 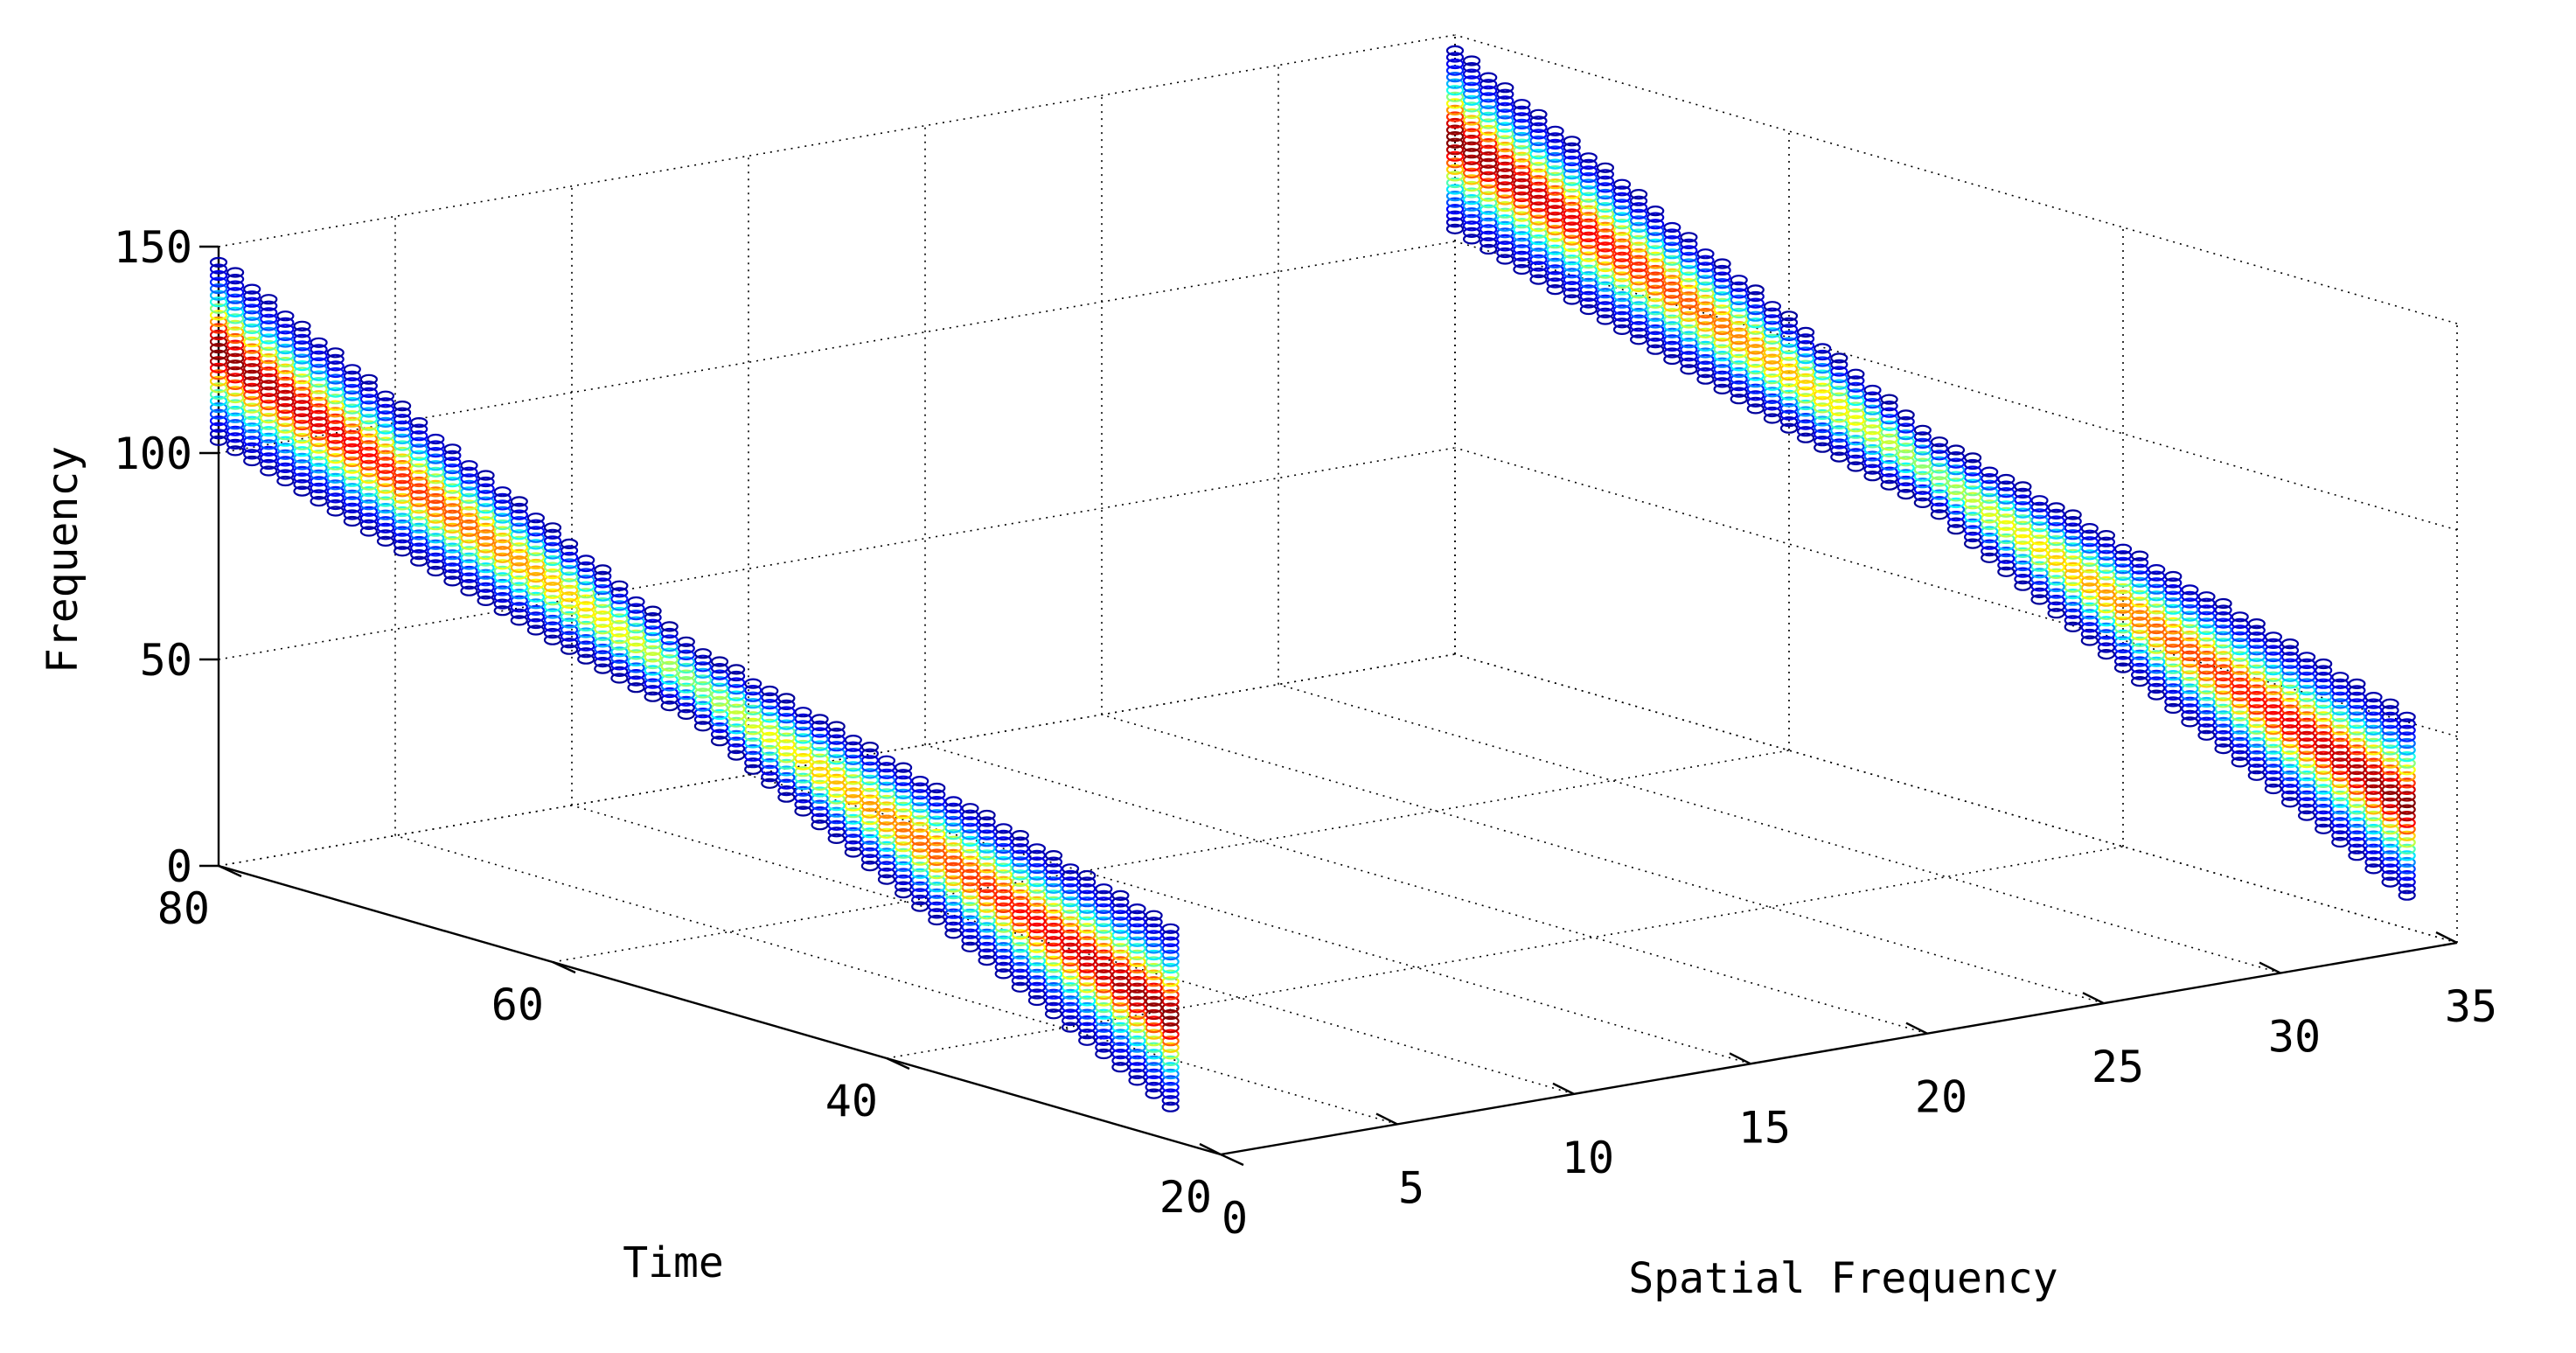 What do you see at coordinates (2270, 967) in the screenshot?
I see `x-tick-mark` at bounding box center [2270, 967].